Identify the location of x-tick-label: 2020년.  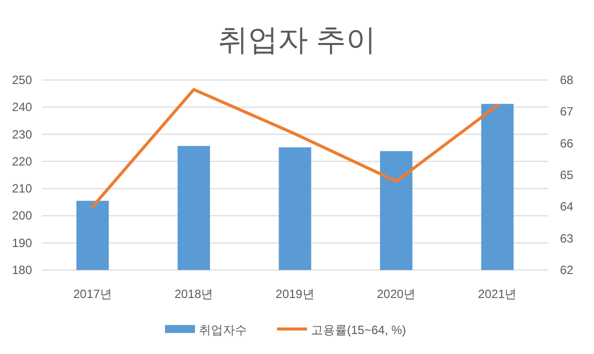
(396, 294).